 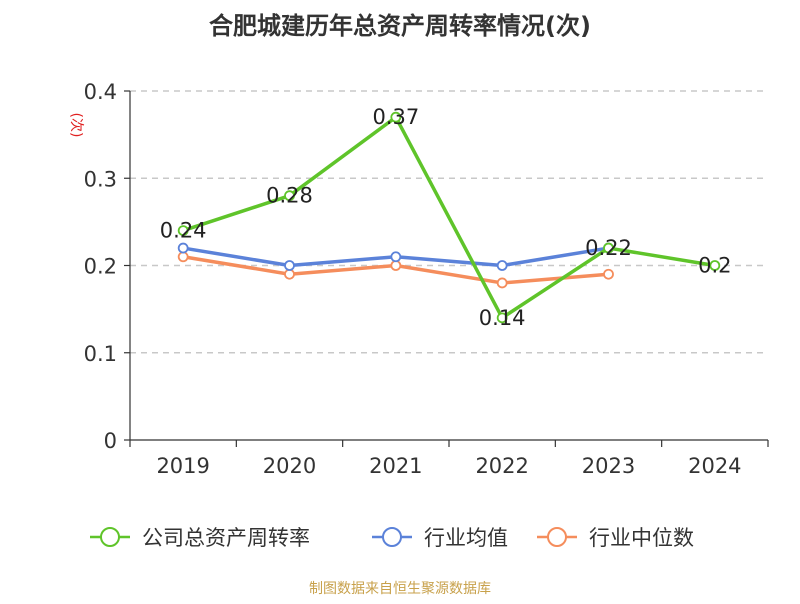 What do you see at coordinates (100, 179) in the screenshot?
I see `y-tick-label: 0.3` at bounding box center [100, 179].